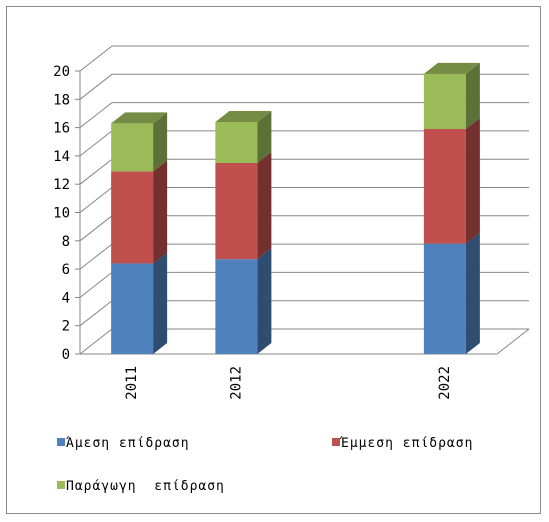  I want to click on x-tick-label: 2022, so click(445, 383).